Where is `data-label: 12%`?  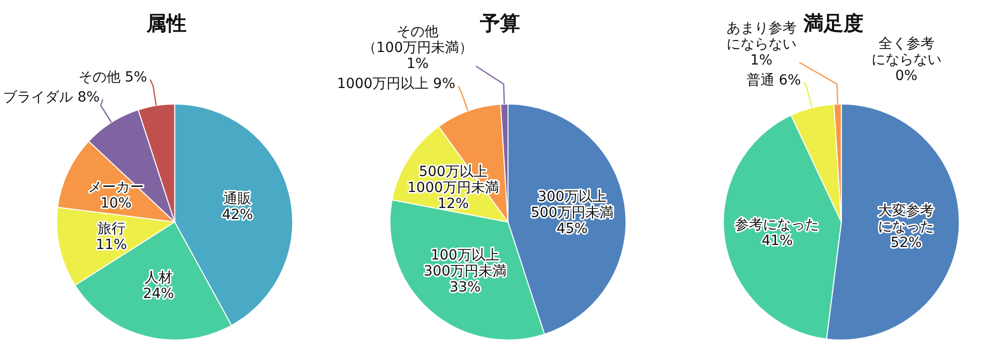 data-label: 12% is located at coordinates (453, 204).